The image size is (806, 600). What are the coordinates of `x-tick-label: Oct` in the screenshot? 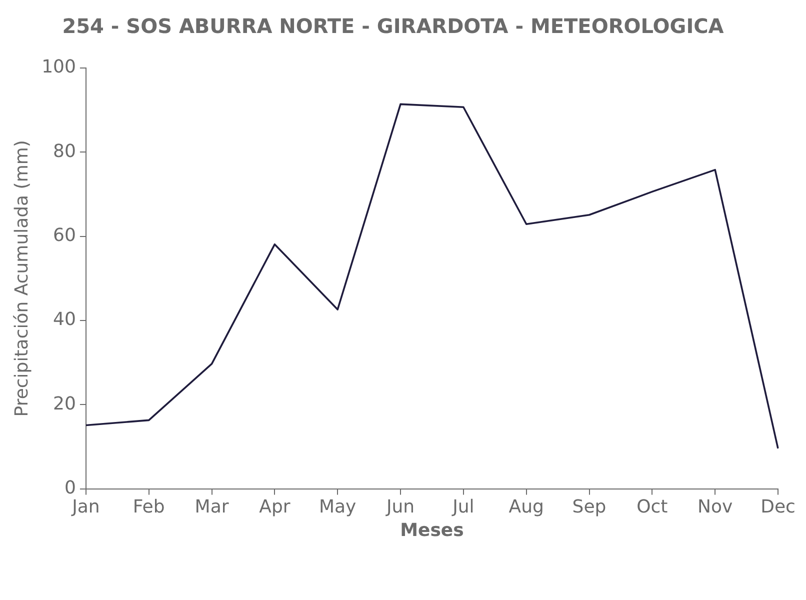 It's located at (652, 507).